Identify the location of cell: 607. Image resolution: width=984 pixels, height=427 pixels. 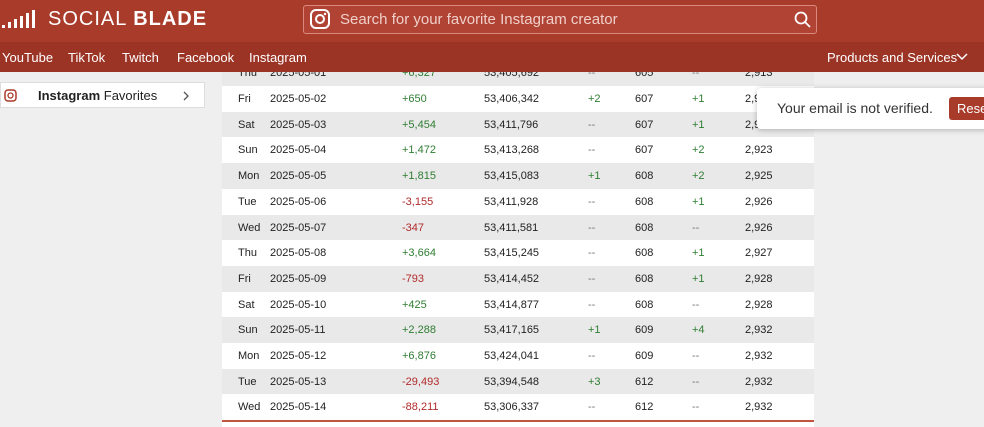
(644, 150).